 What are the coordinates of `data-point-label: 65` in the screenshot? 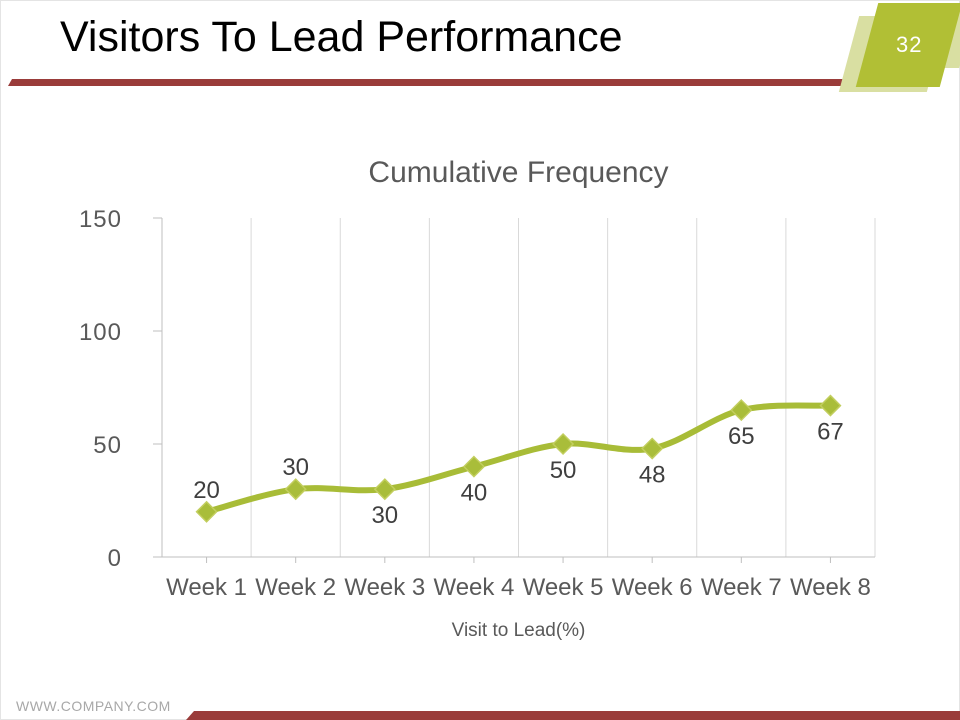 It's located at (741, 436).